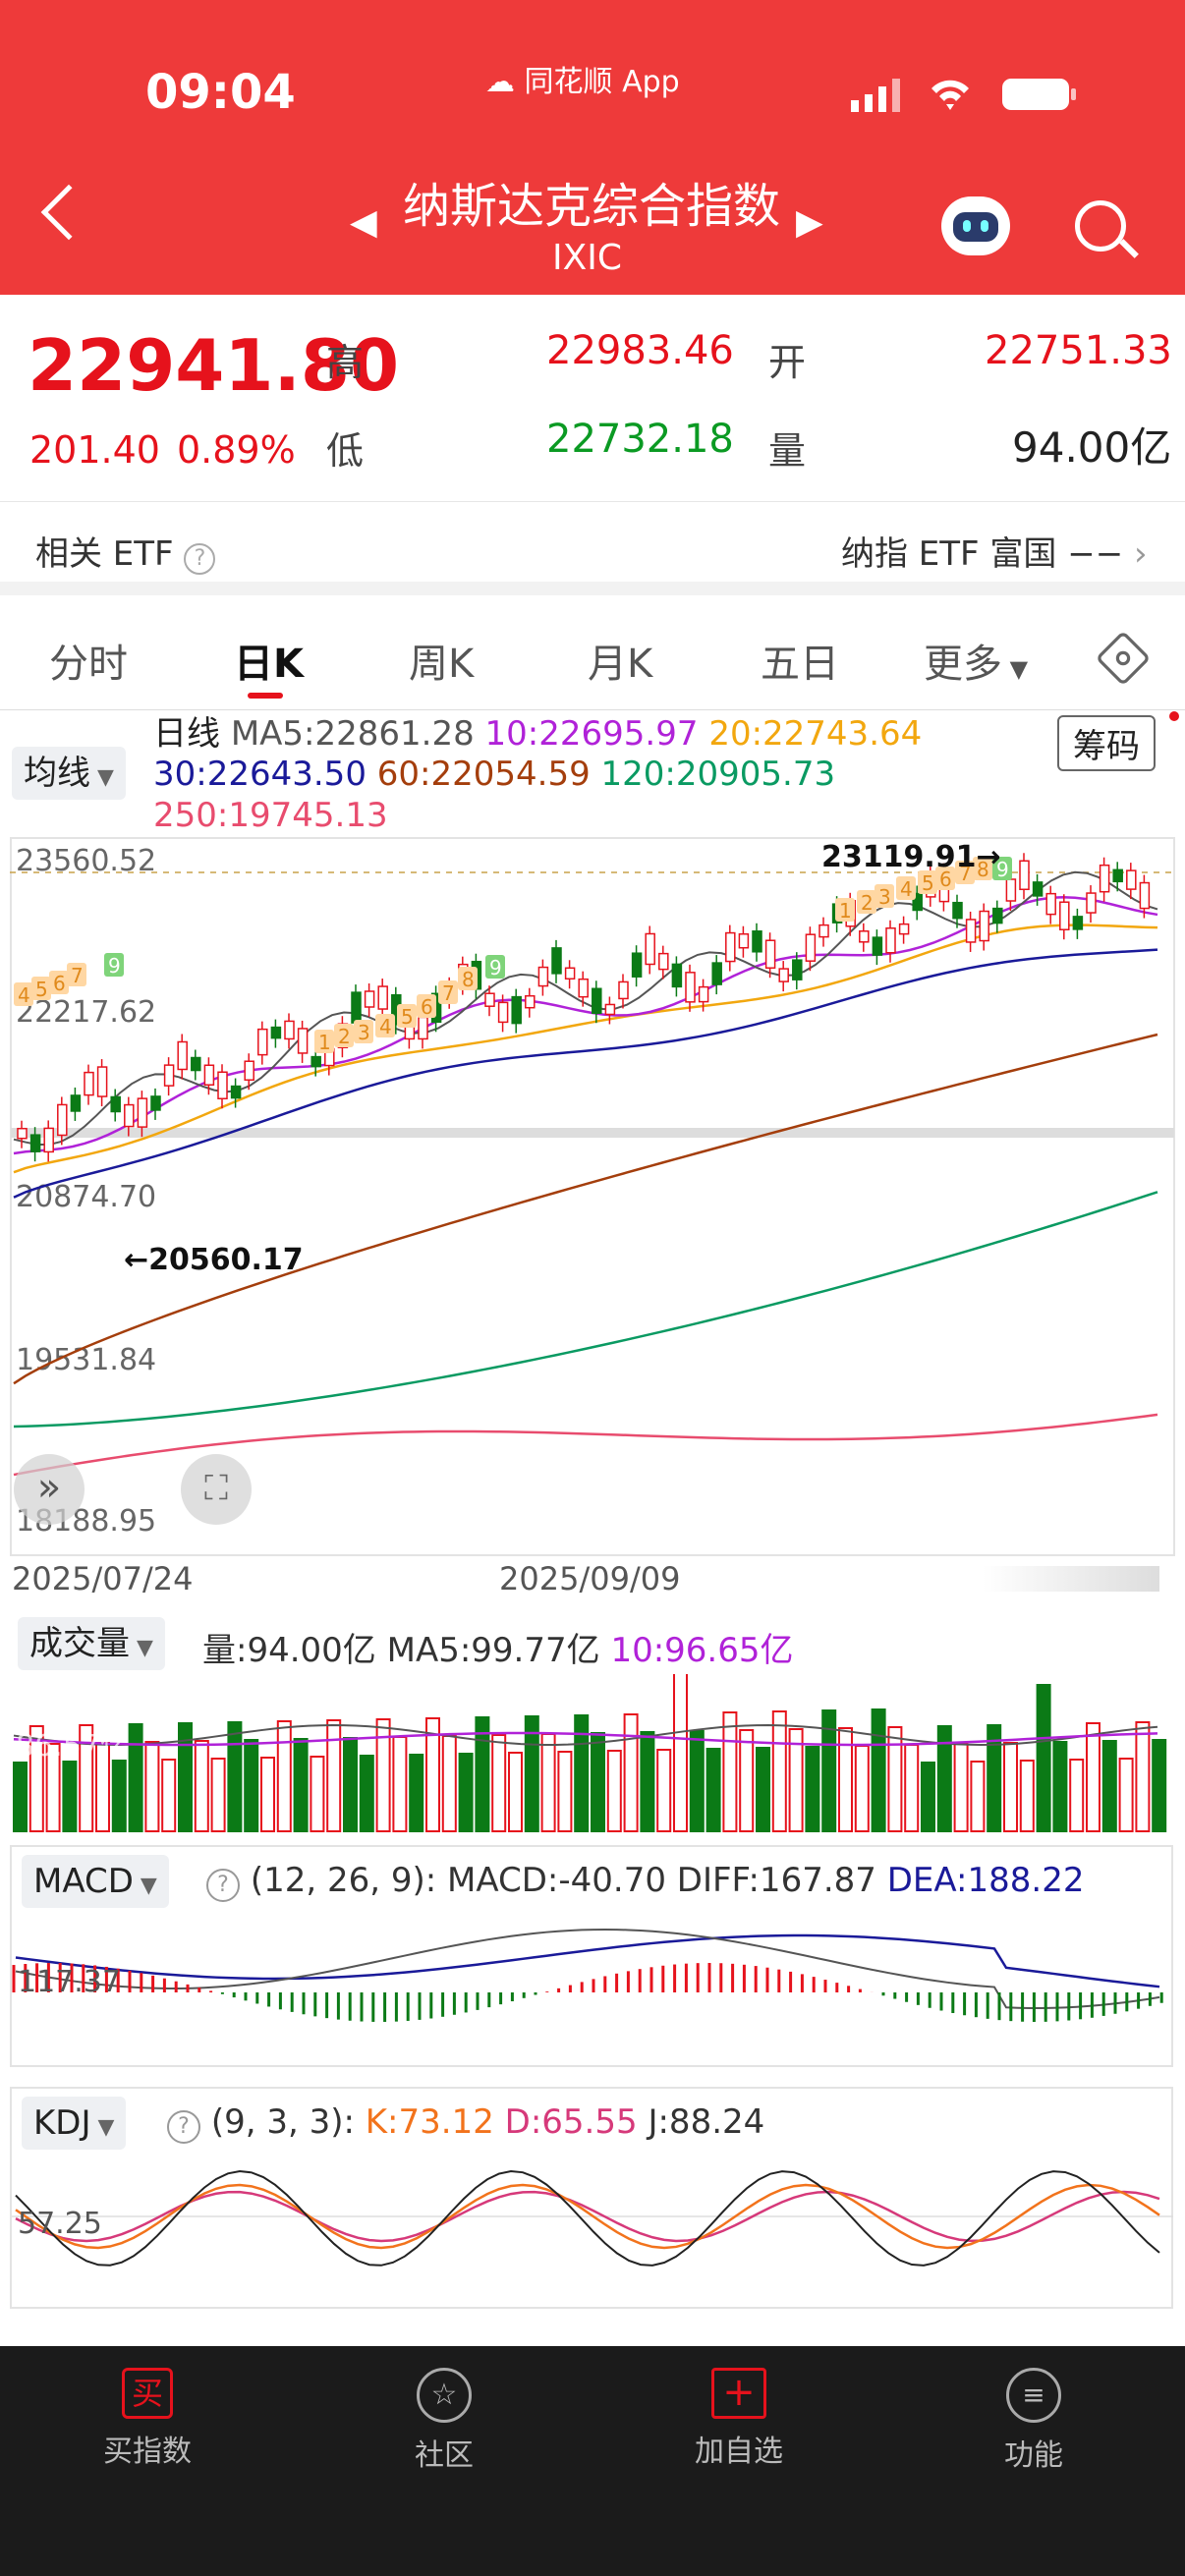 This screenshot has height=2576, width=1185. I want to click on volume-selector: 成交量 ▼, so click(92, 1643).